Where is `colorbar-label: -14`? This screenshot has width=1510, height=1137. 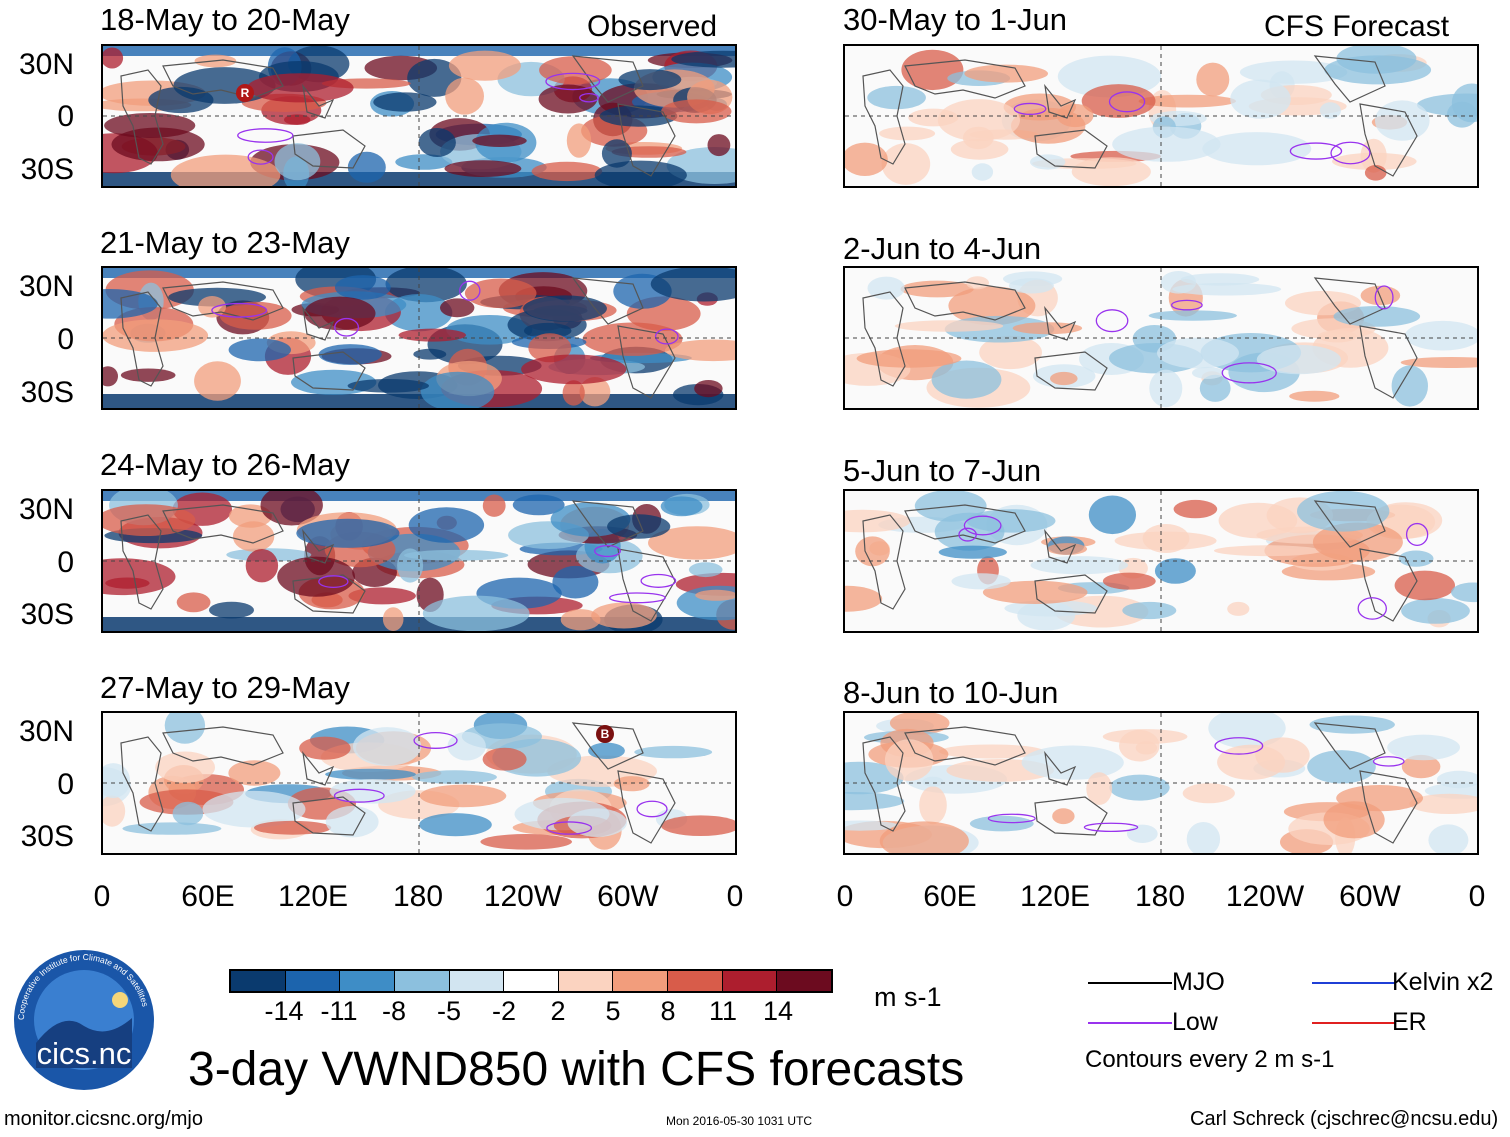
colorbar-label: -14 is located at coordinates (284, 1011).